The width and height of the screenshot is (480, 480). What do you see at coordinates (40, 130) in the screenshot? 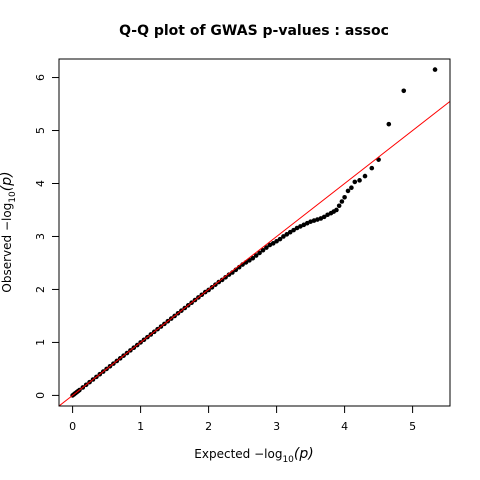
I see `y-tick-label: 5` at bounding box center [40, 130].